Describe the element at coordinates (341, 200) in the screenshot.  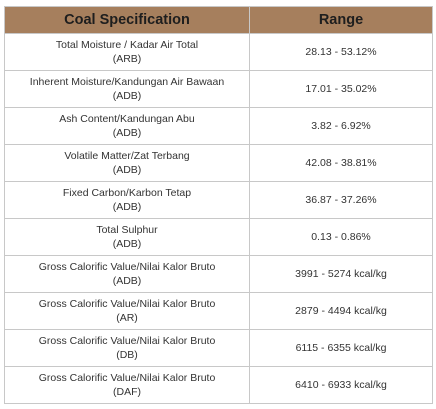
I see `range-cell: 36.87 - 37.26%` at that location.